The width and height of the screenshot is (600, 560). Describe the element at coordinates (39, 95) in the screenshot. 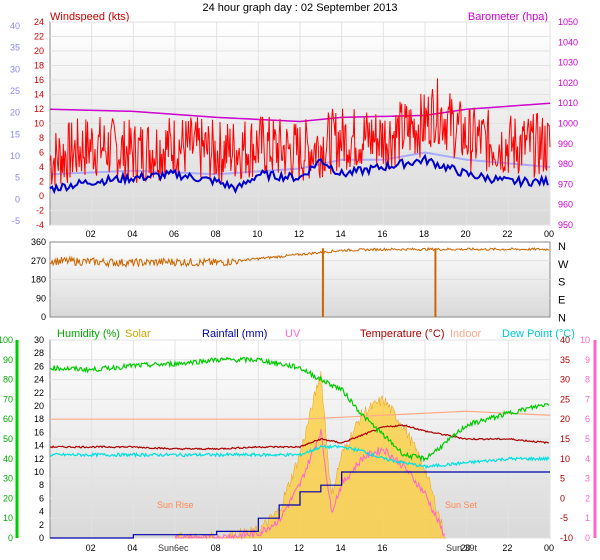

I see `windspeed-tick-label: 14` at that location.